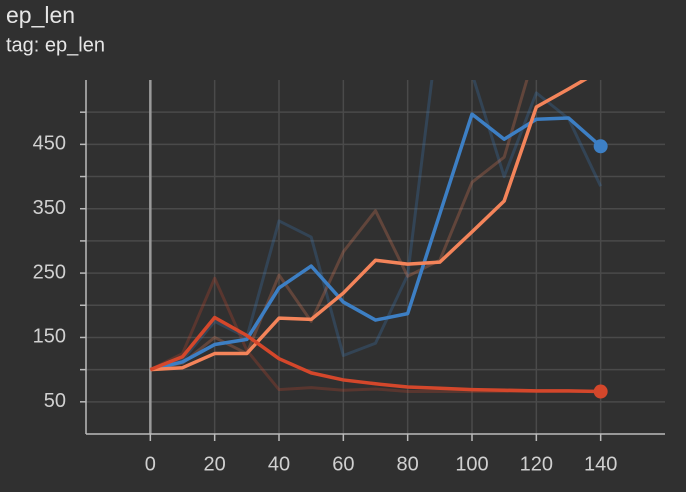 The height and width of the screenshot is (492, 686). Describe the element at coordinates (343, 464) in the screenshot. I see `x-tick-label: 60` at that location.